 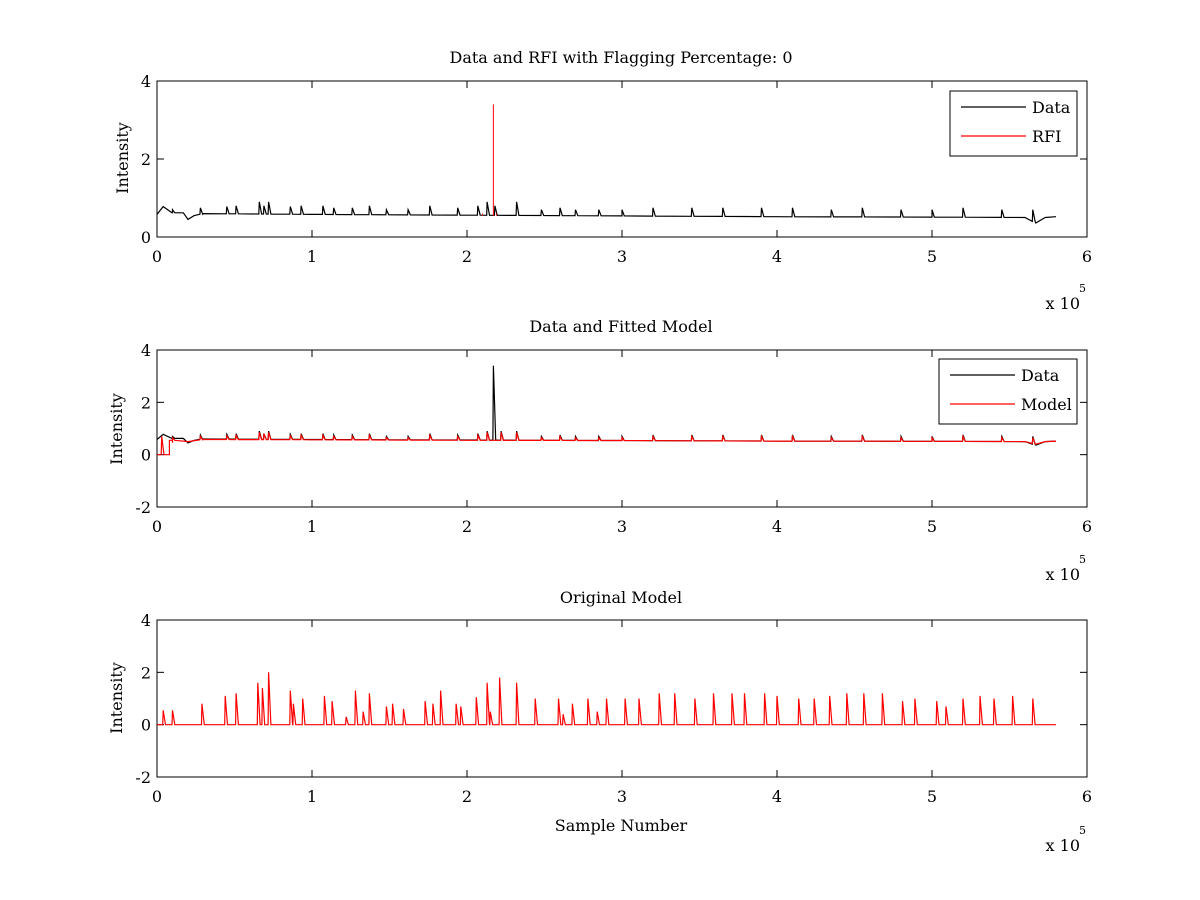 What do you see at coordinates (606, 212) in the screenshot?
I see `series-data-line` at bounding box center [606, 212].